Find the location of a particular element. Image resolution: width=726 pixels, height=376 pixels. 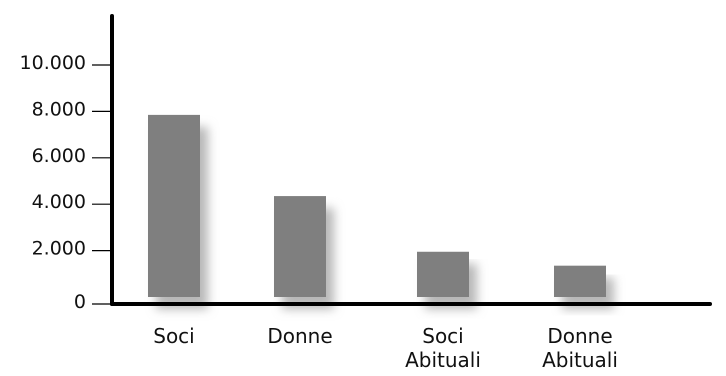

y-tick-label: 0 is located at coordinates (80, 302).